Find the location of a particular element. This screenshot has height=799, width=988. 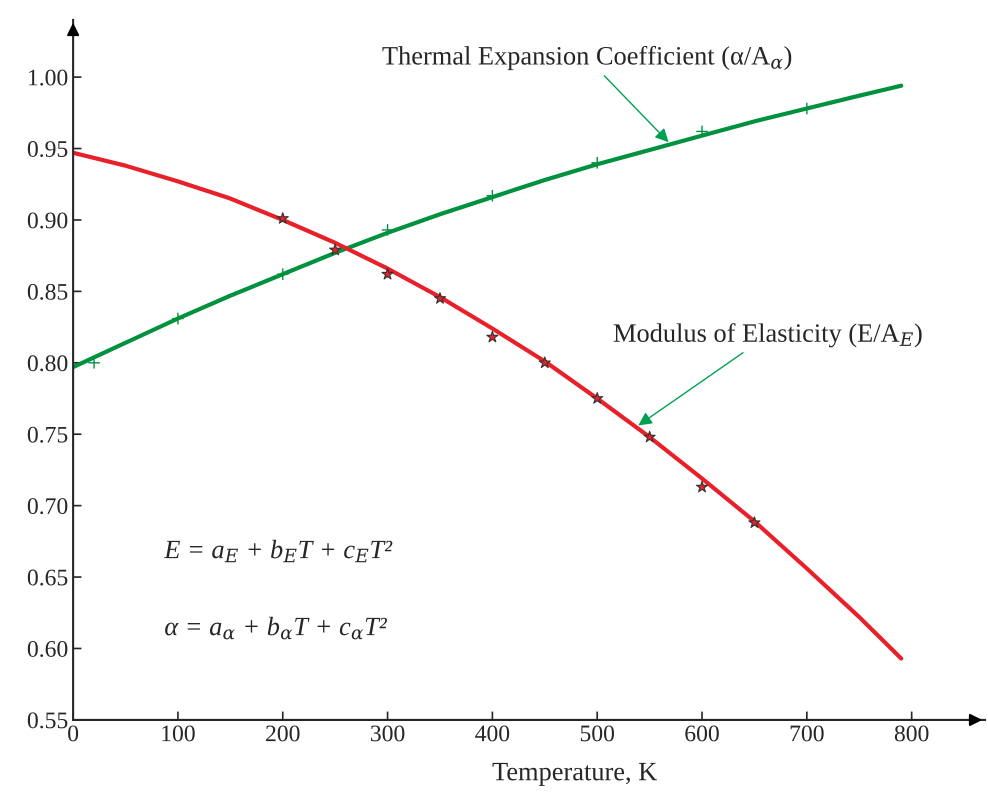

annotation: α = a$_{α}$ + b$_{α}$T + c$_{α}$T² is located at coordinates (276, 628).